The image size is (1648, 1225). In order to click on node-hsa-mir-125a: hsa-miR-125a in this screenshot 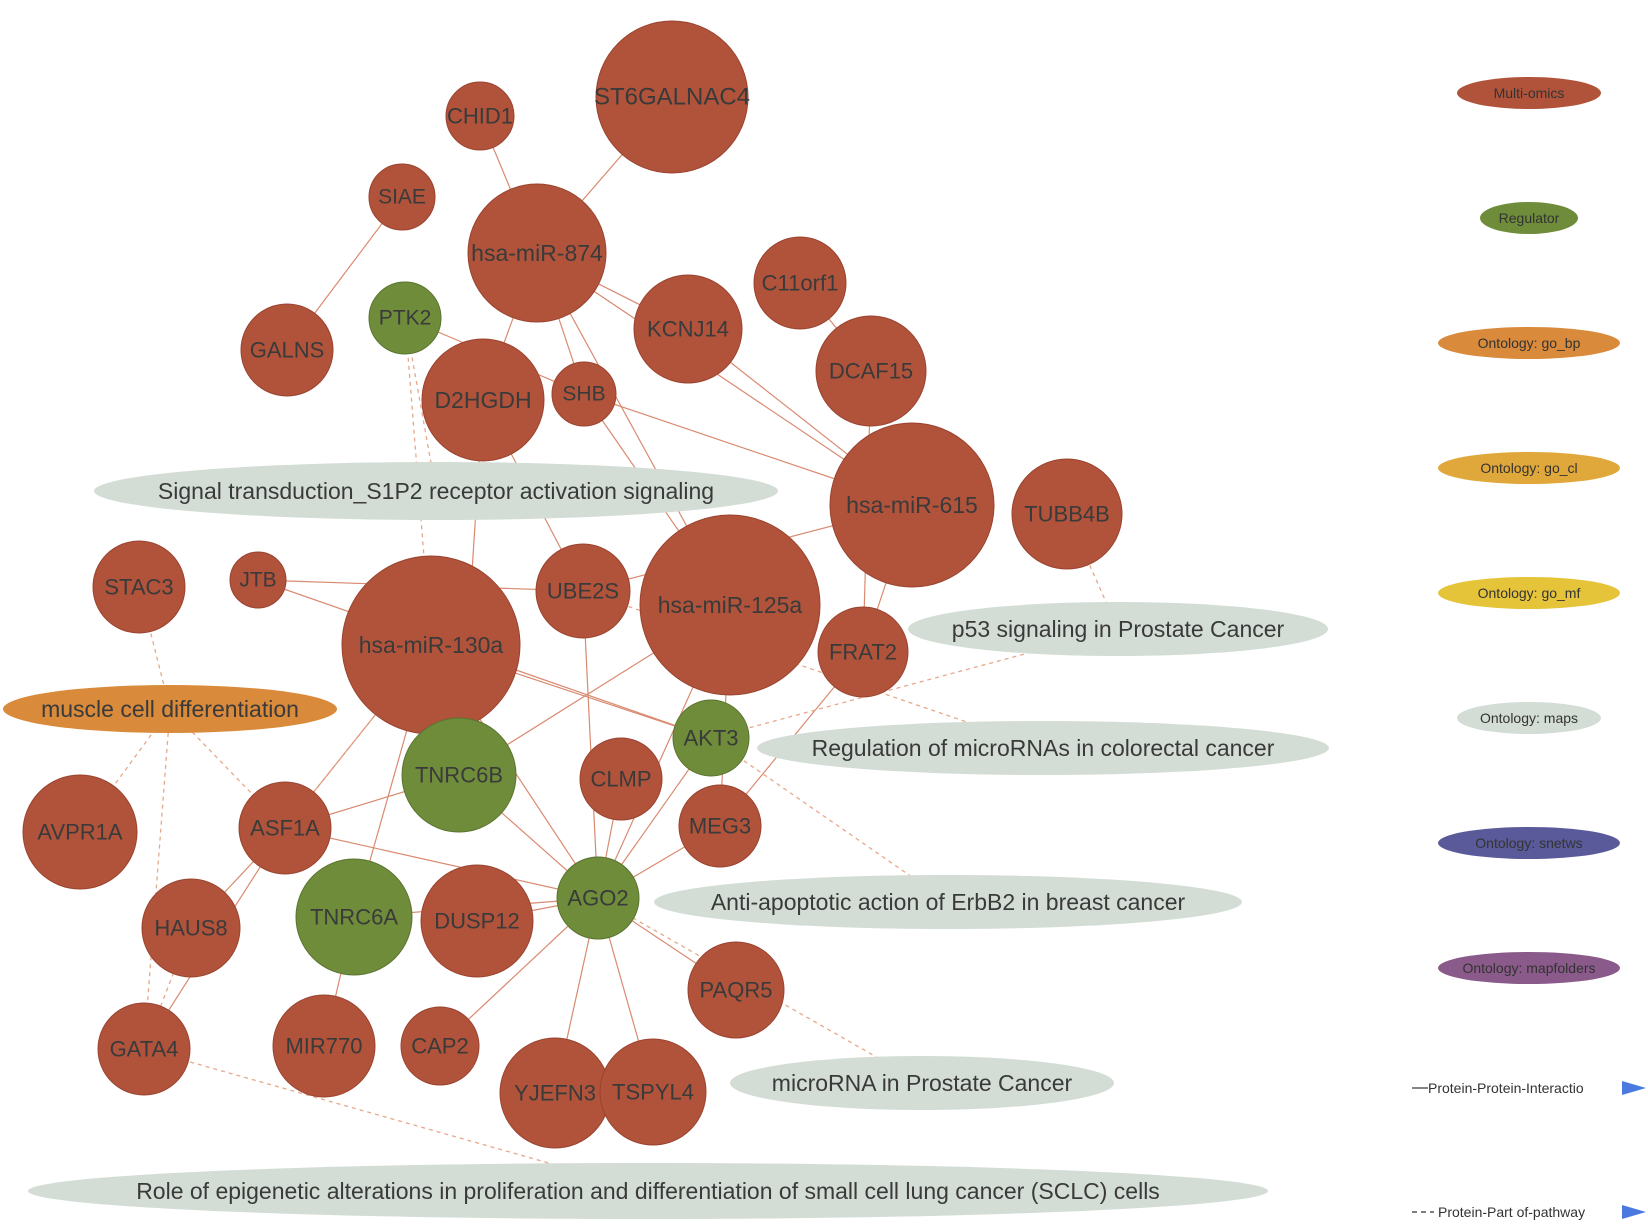, I will do `click(730, 605)`.